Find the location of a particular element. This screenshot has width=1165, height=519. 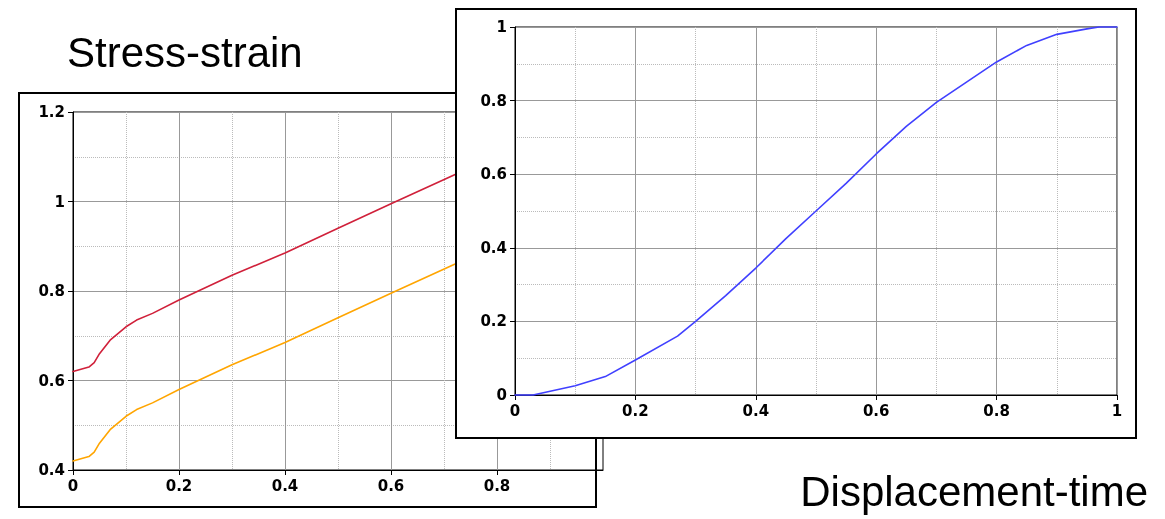

x-tick-label: 1 is located at coordinates (1117, 410).